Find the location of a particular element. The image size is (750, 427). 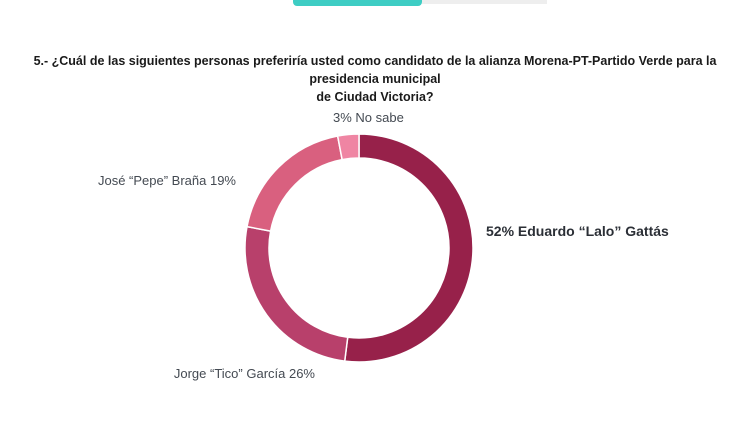

slice-label: 52% Eduardo “Lalo” Gattás is located at coordinates (577, 231).